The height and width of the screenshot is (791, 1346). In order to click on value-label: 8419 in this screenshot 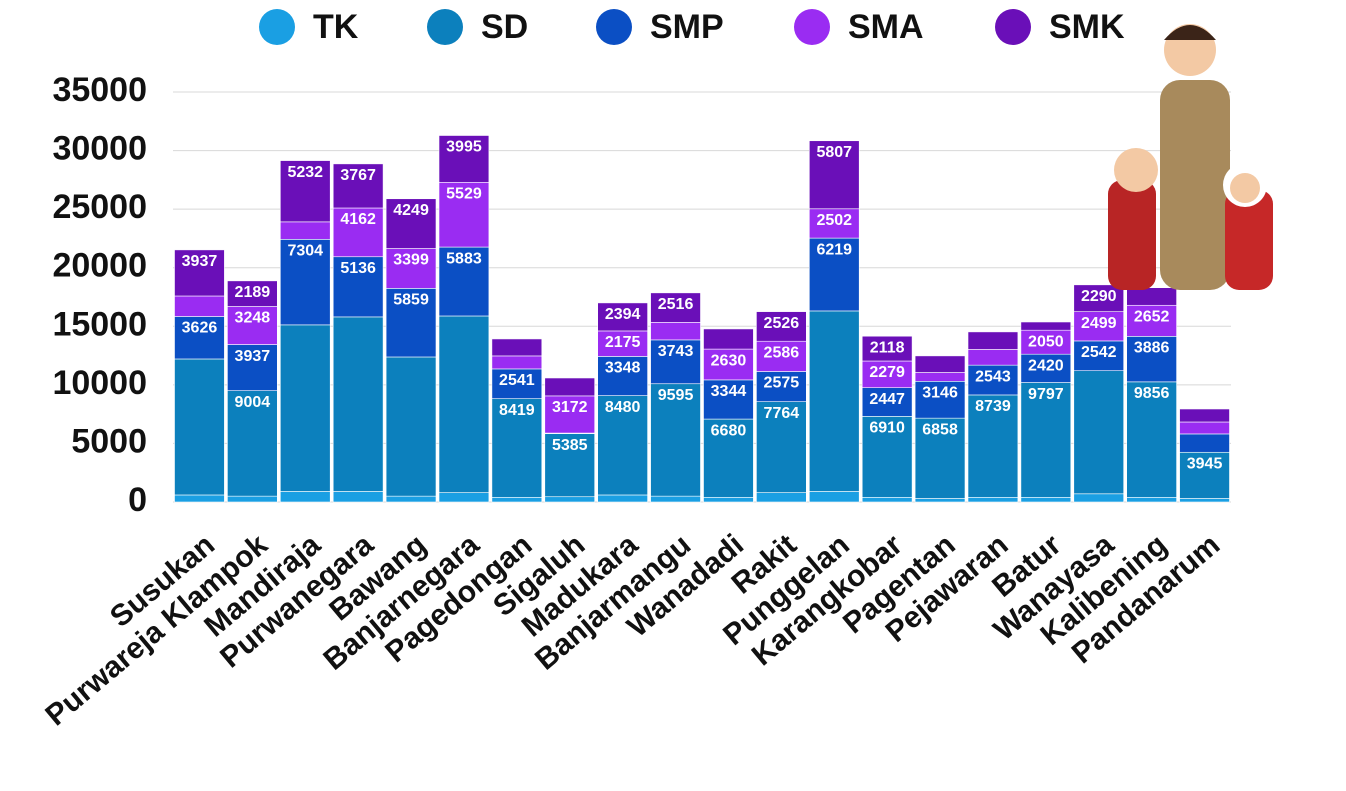, I will do `click(517, 410)`.